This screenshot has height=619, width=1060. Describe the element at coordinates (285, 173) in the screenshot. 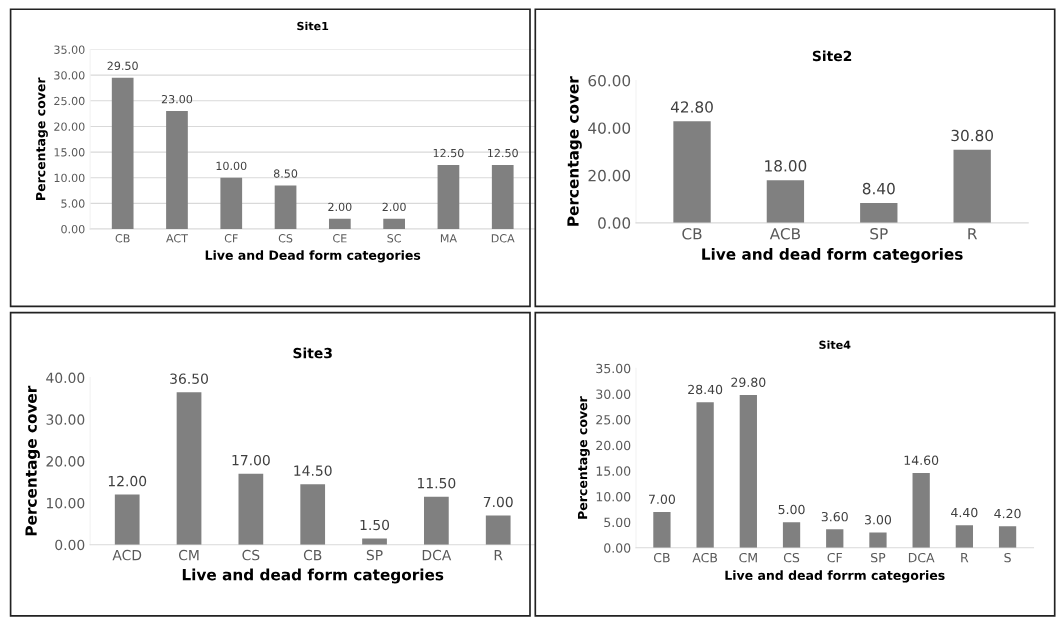

I see `data-label: 8.50` at that location.